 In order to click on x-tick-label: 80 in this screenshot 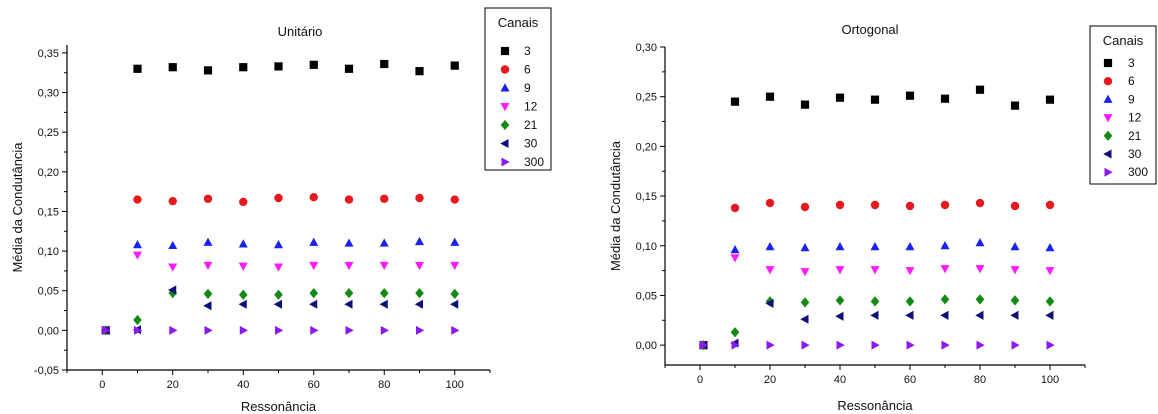, I will do `click(980, 380)`.